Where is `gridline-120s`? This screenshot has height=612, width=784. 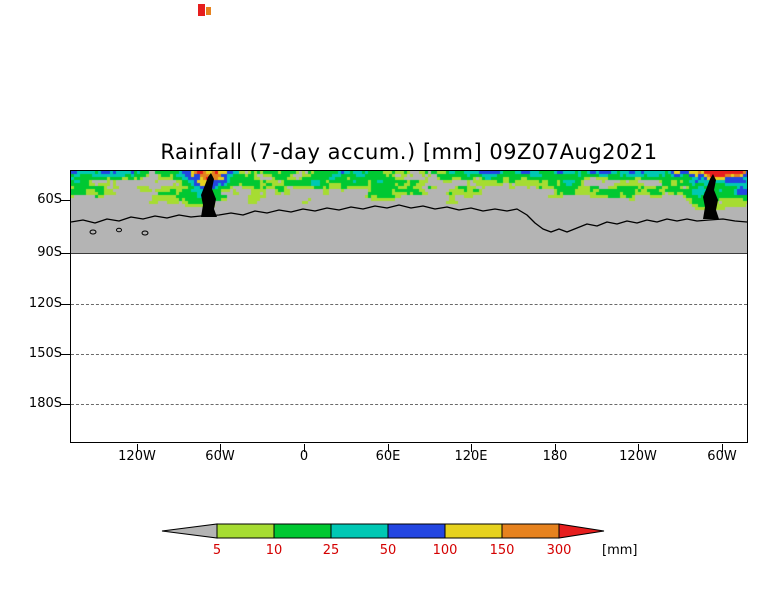 gridline-120s is located at coordinates (409, 304).